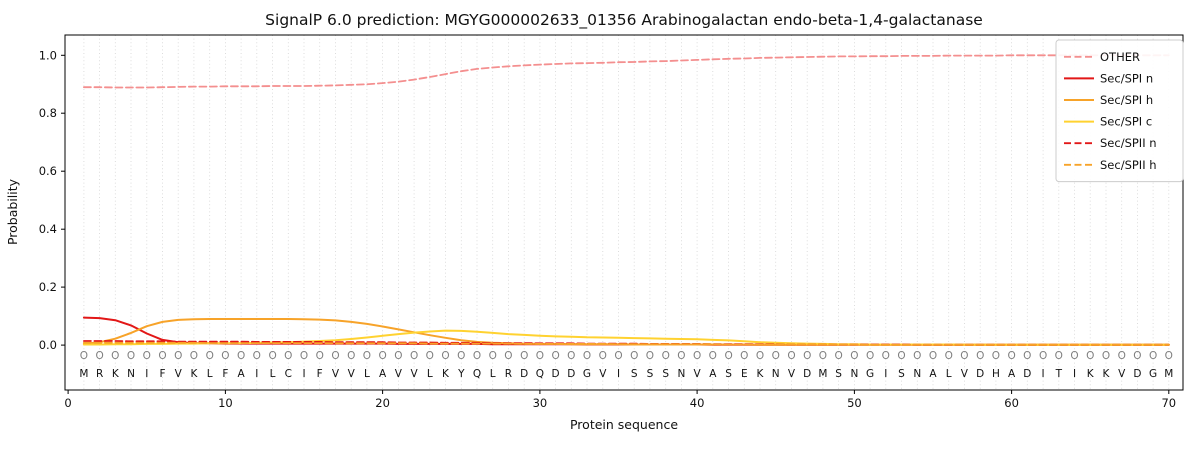 The image size is (1200, 450). Describe the element at coordinates (854, 403) in the screenshot. I see `x-tick-label: 50` at that location.